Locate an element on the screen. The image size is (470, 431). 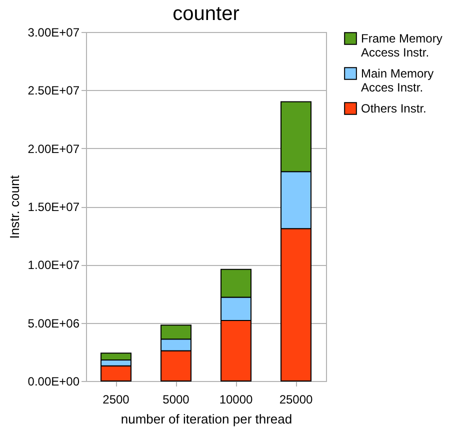
x-tick-label: 2500 is located at coordinates (116, 399).